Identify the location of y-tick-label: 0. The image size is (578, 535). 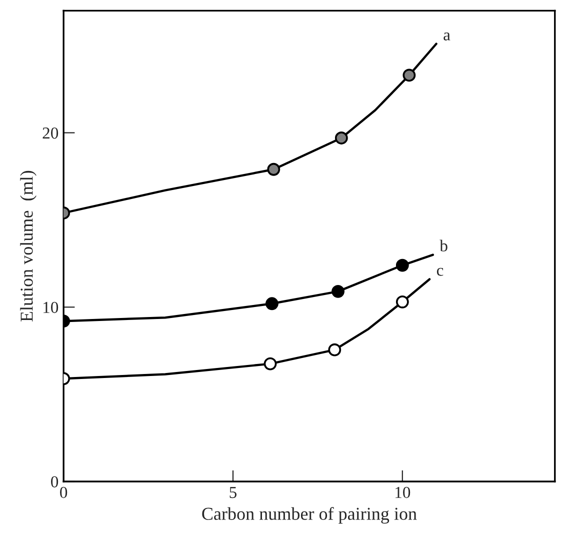
(54, 482).